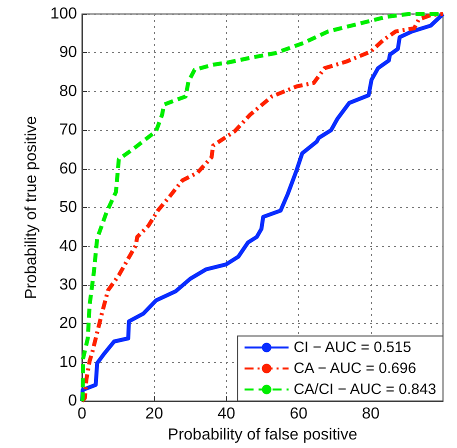  What do you see at coordinates (31, 208) in the screenshot?
I see `y-axis-title: Probability of true positive` at bounding box center [31, 208].